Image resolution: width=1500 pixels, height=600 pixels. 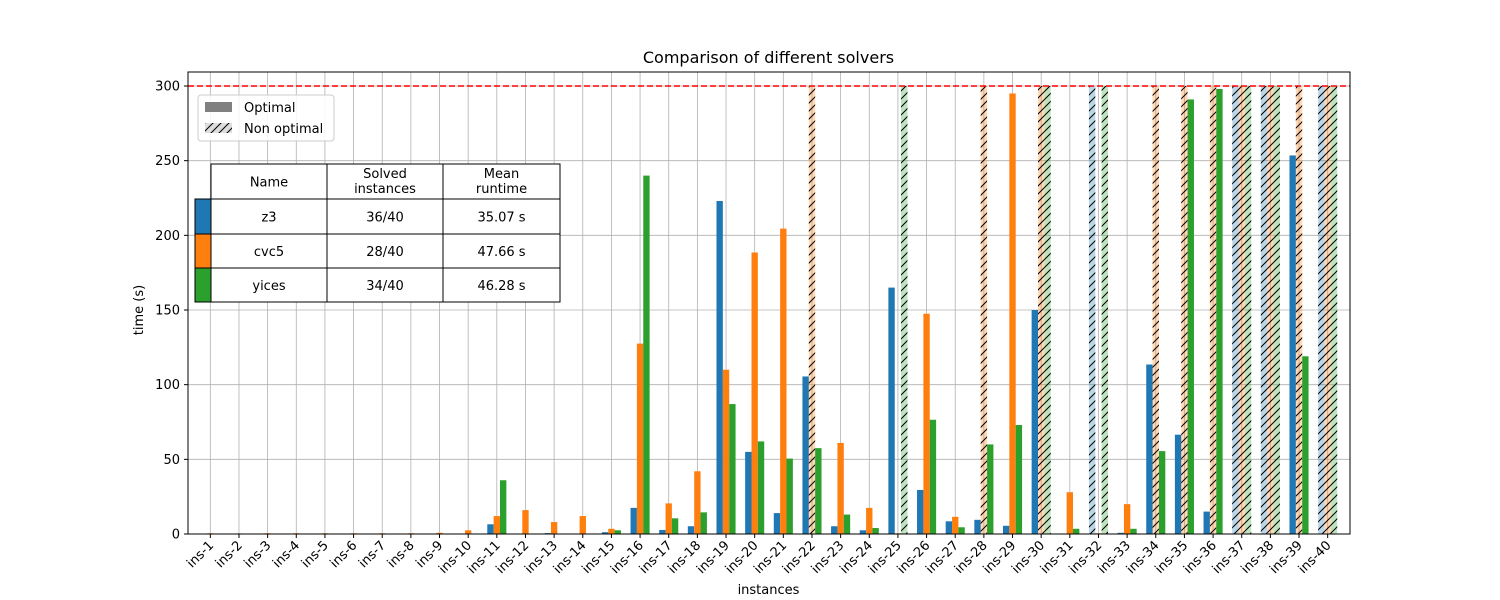 I want to click on y-tick-label: 200, so click(x=167, y=236).